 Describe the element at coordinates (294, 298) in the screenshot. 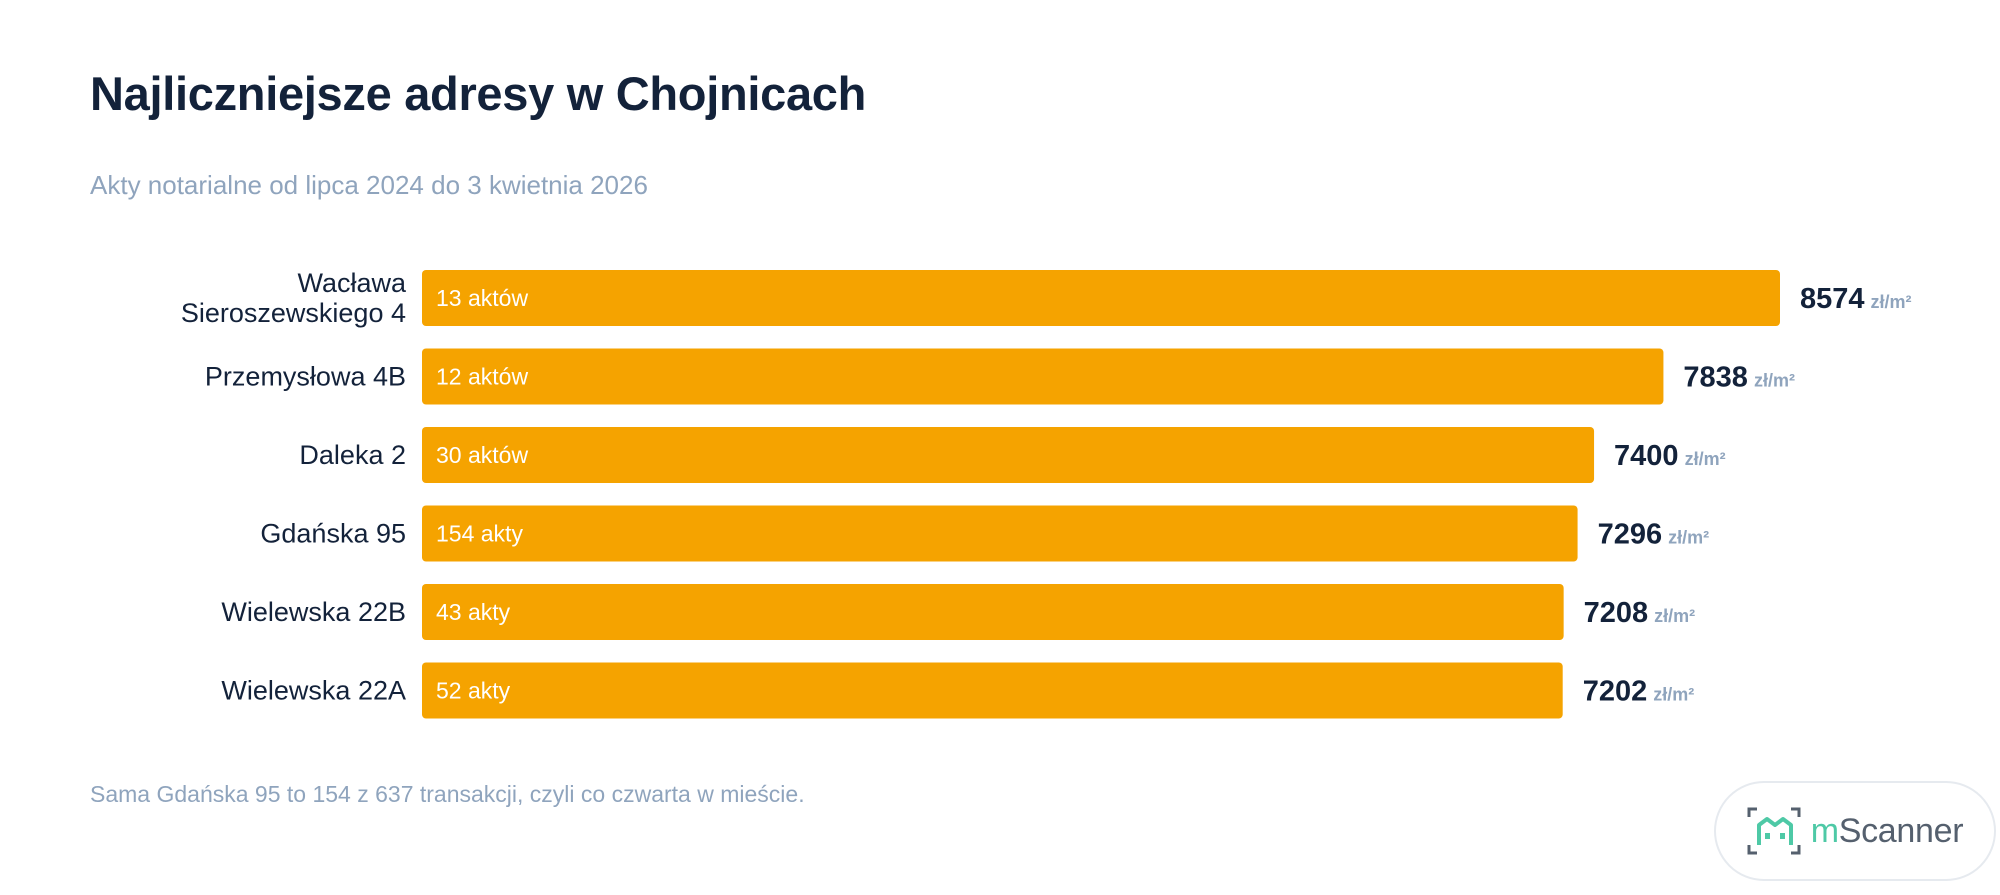

I see `category-label: Wacława Sieroszewskiego 4` at that location.